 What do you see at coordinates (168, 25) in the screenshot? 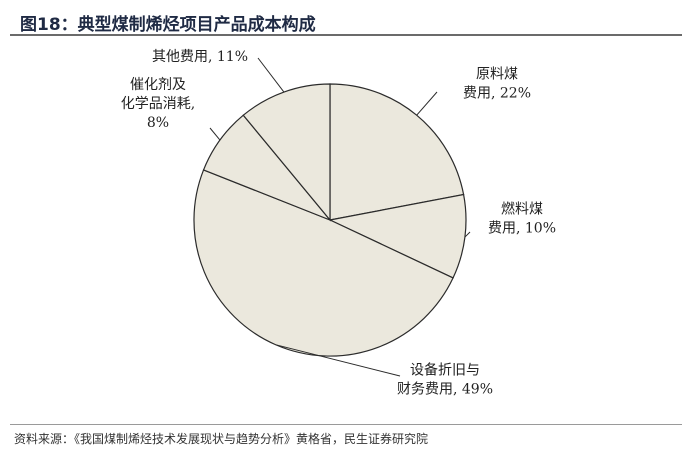
I see `figure-title: 图18：典型煤制烯烃项目产品成本构成` at bounding box center [168, 25].